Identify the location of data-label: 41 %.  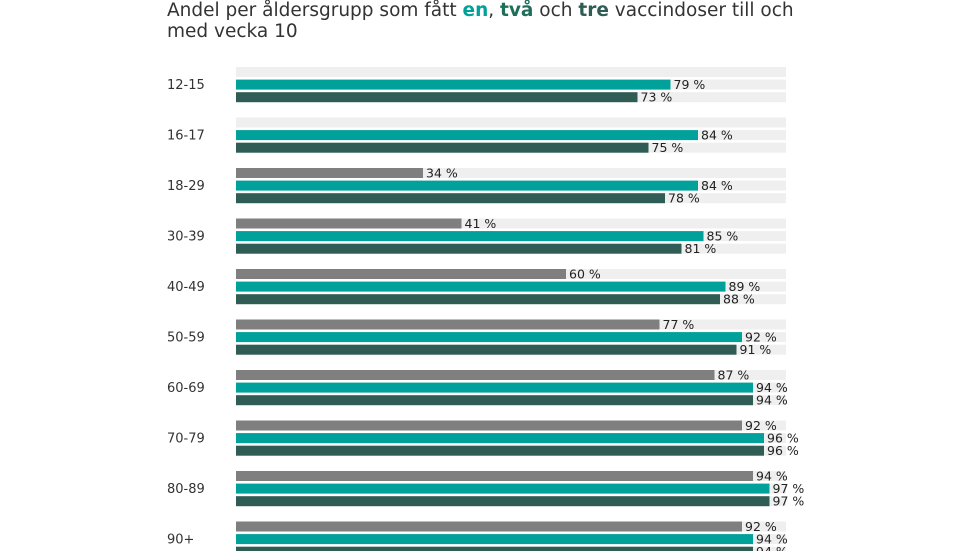
(481, 223).